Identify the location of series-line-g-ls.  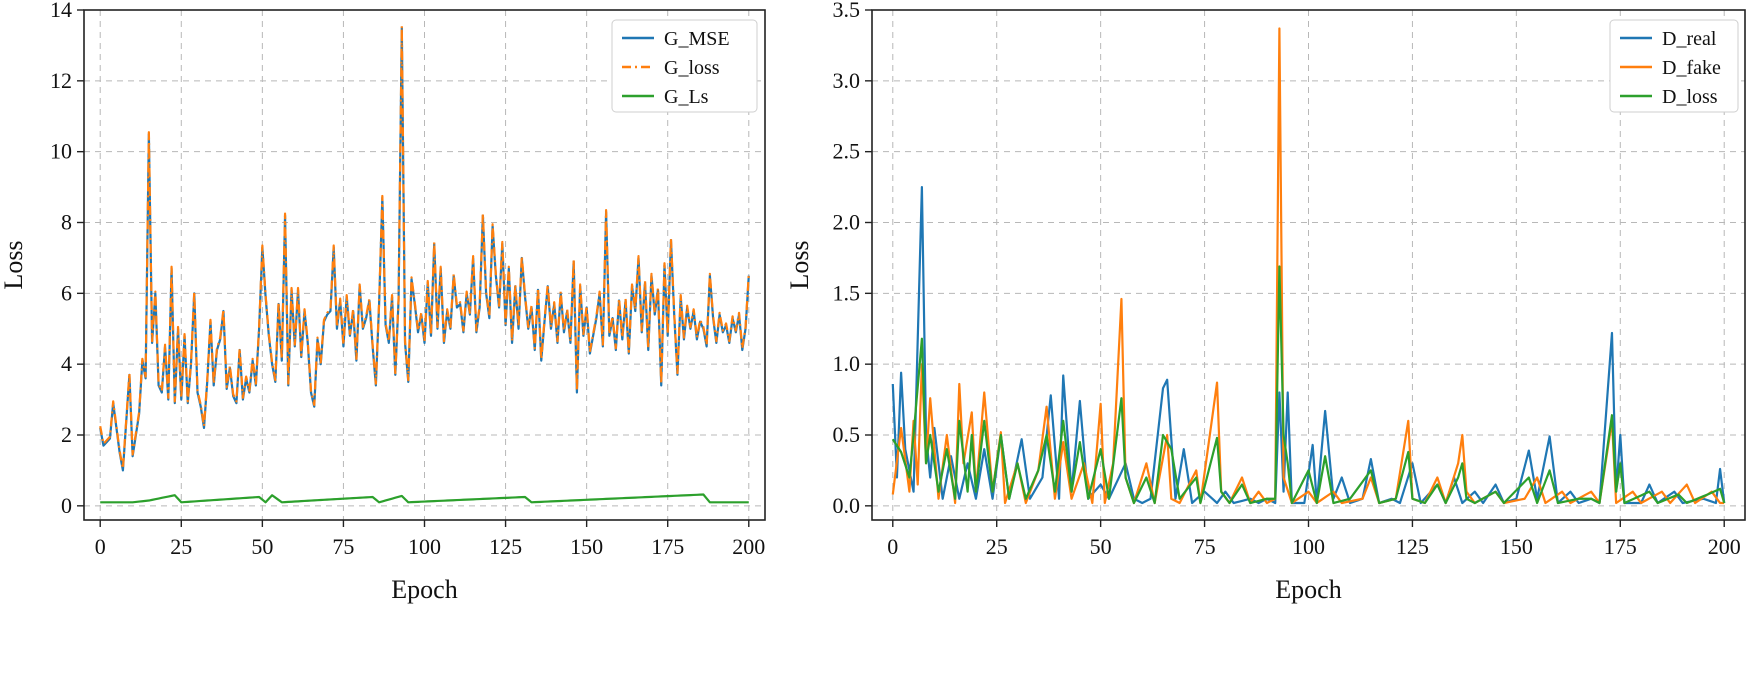
(424, 498).